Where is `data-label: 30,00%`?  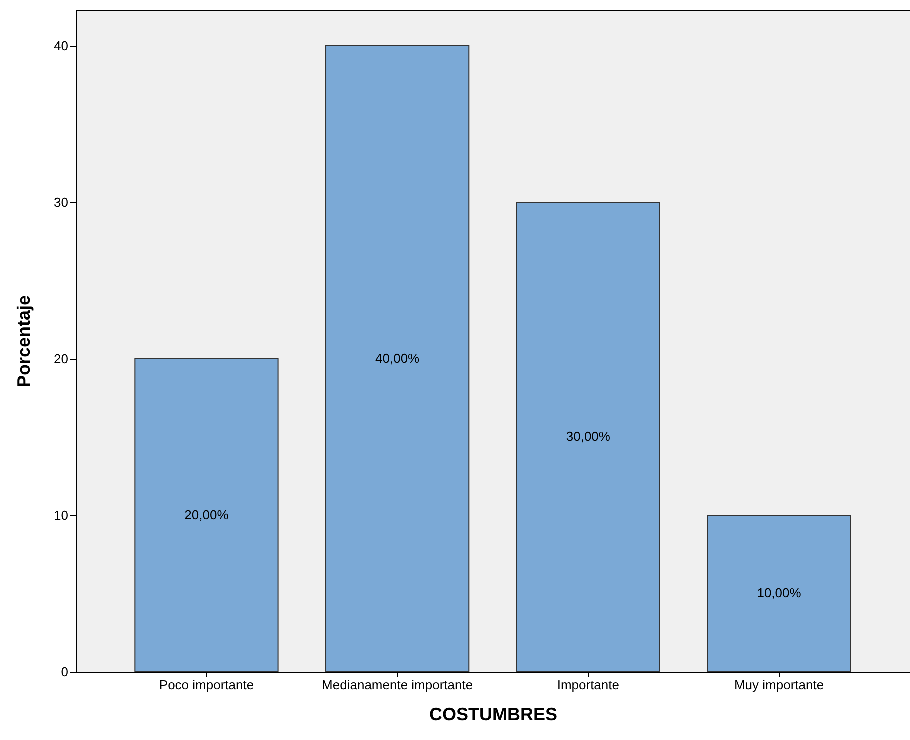
data-label: 30,00% is located at coordinates (588, 436).